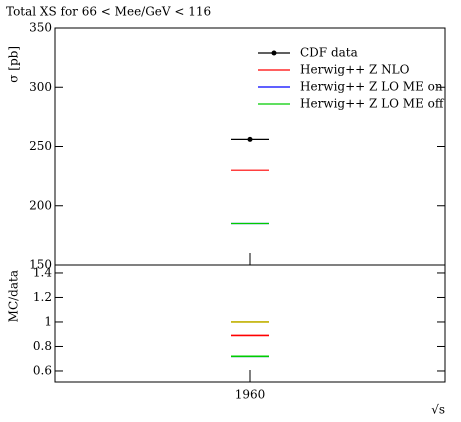 This screenshot has height=422, width=461. I want to click on legend-label: CDF data, so click(329, 53).